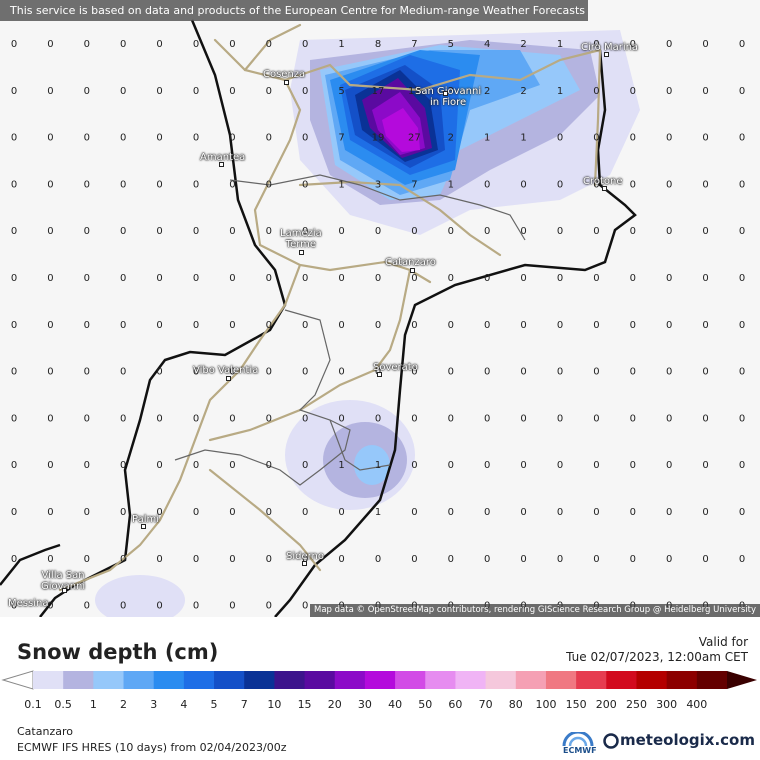 The image size is (760, 760). What do you see at coordinates (304, 704) in the screenshot?
I see `scale-tick-label: 15` at bounding box center [304, 704].